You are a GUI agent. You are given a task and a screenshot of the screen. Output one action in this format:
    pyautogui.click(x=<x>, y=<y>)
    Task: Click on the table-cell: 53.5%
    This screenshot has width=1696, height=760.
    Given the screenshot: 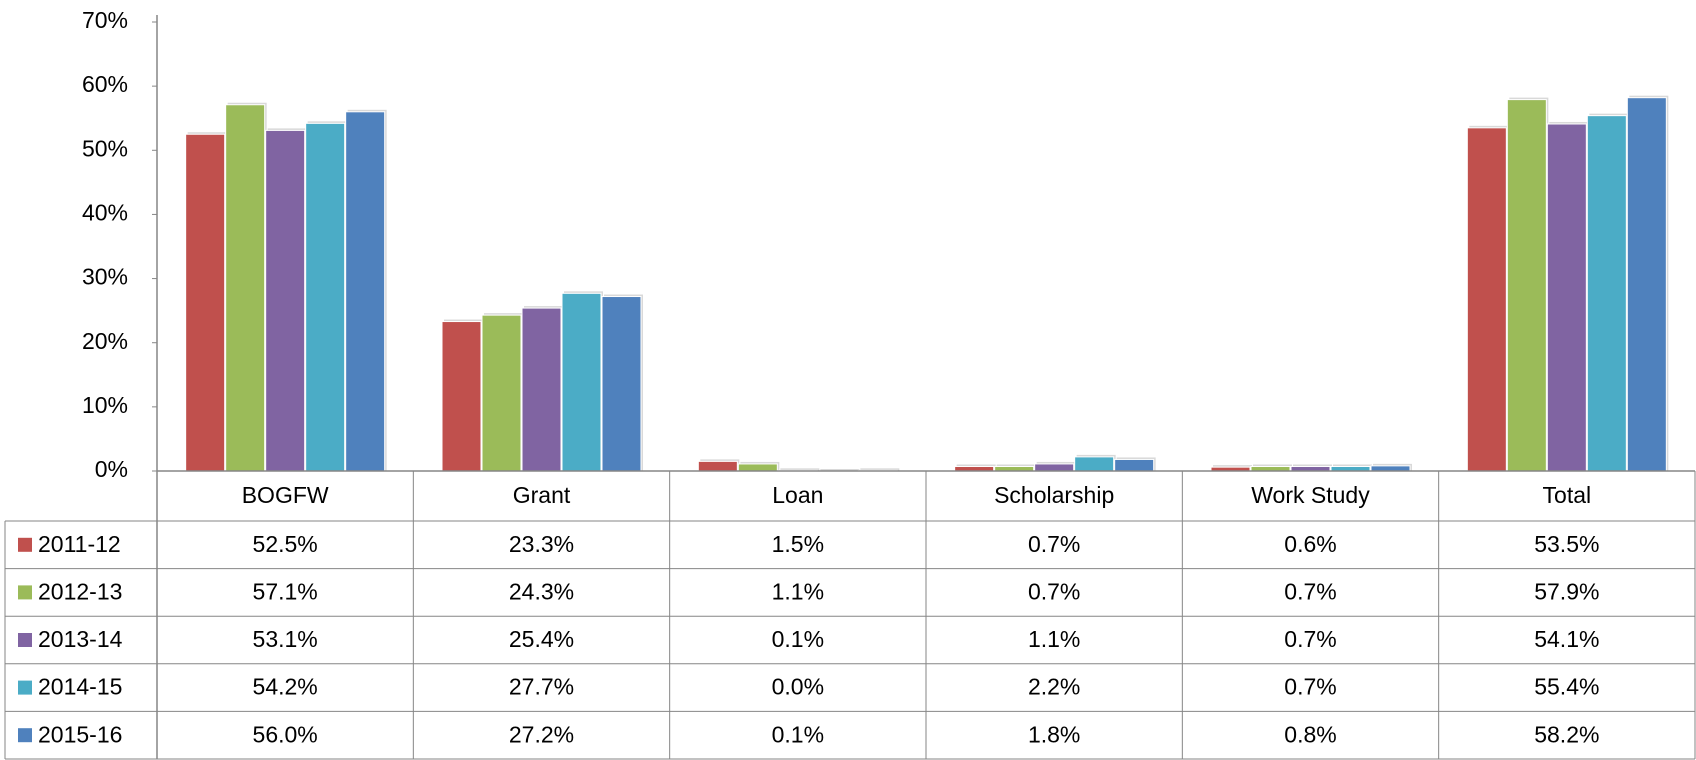 What is the action you would take?
    pyautogui.click(x=1566, y=544)
    